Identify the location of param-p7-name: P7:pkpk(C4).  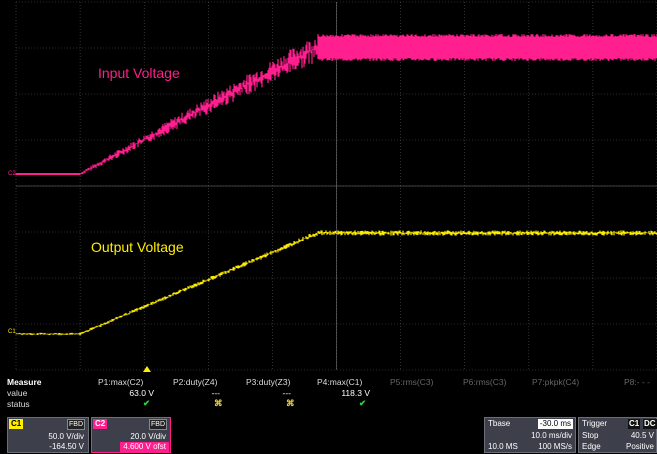
(556, 382).